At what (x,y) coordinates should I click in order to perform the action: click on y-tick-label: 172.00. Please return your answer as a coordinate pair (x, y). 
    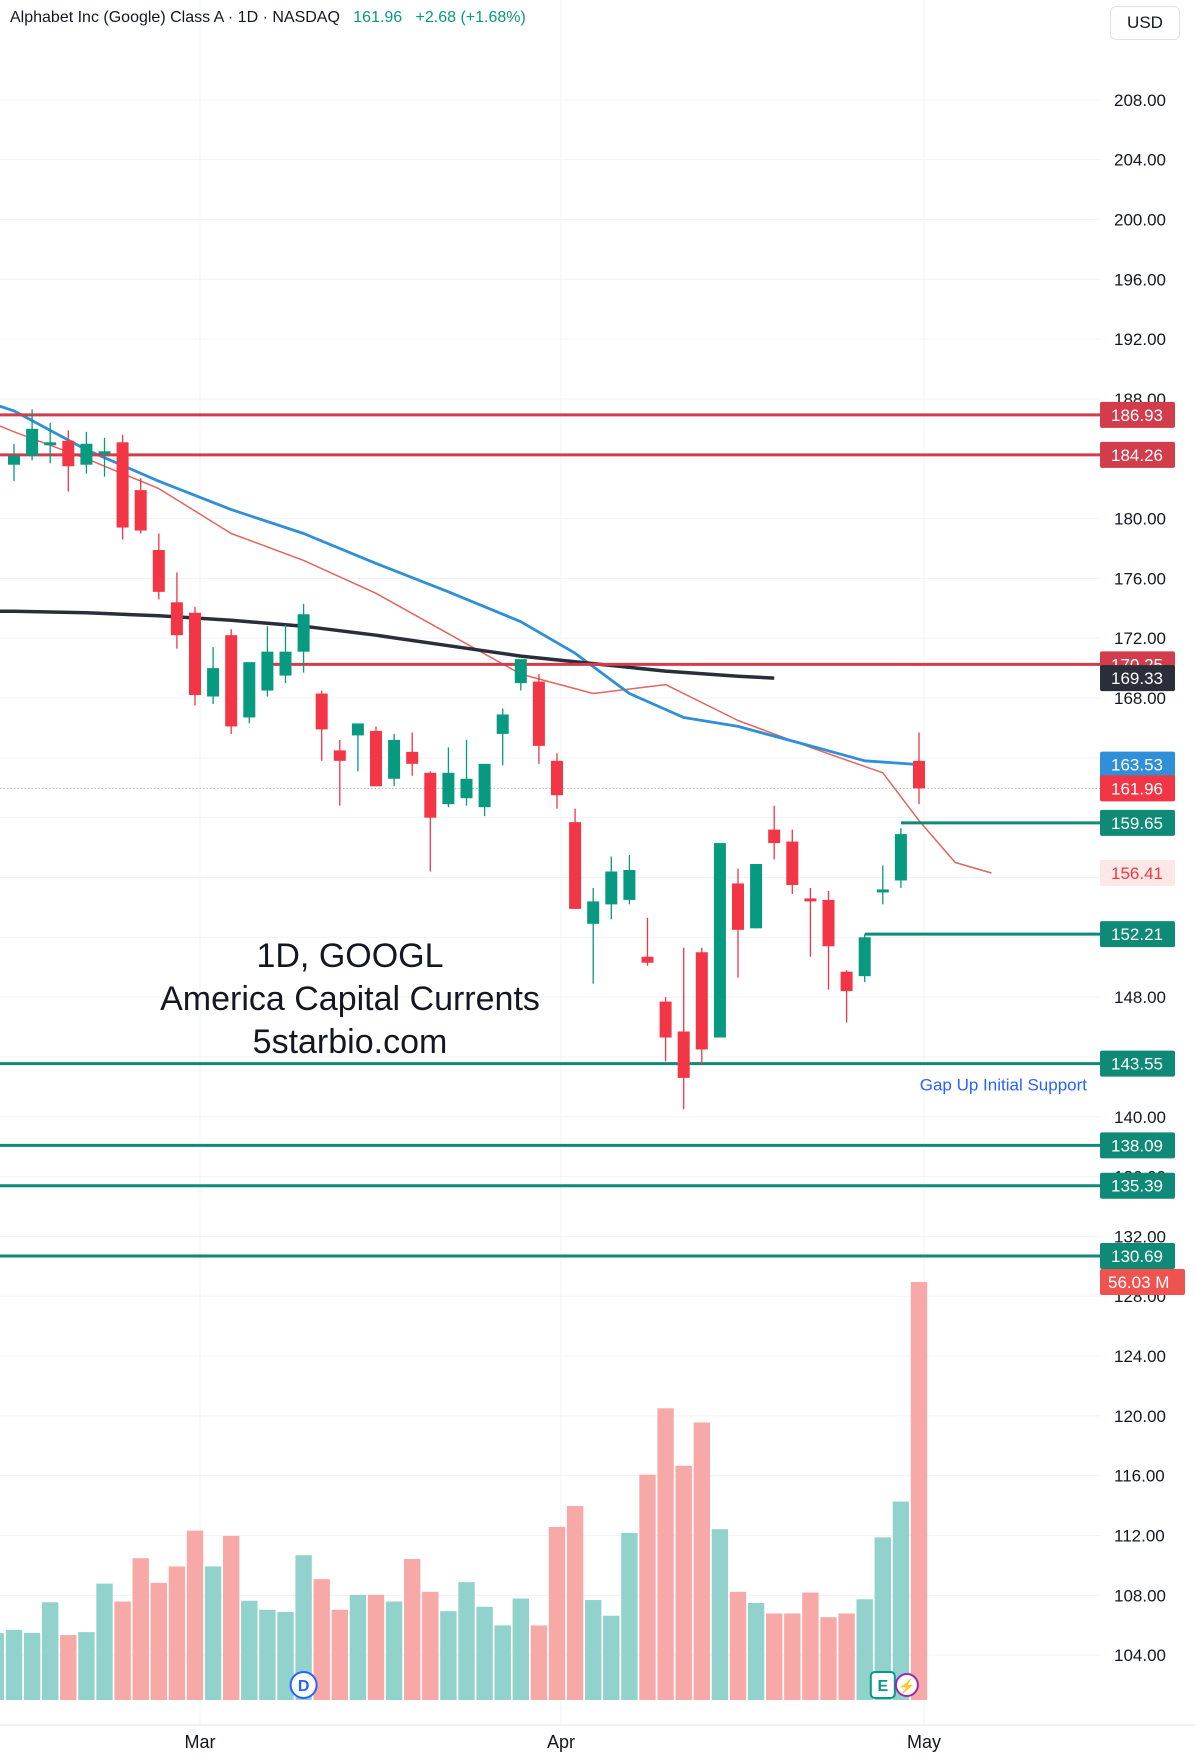
    Looking at the image, I should click on (1140, 638).